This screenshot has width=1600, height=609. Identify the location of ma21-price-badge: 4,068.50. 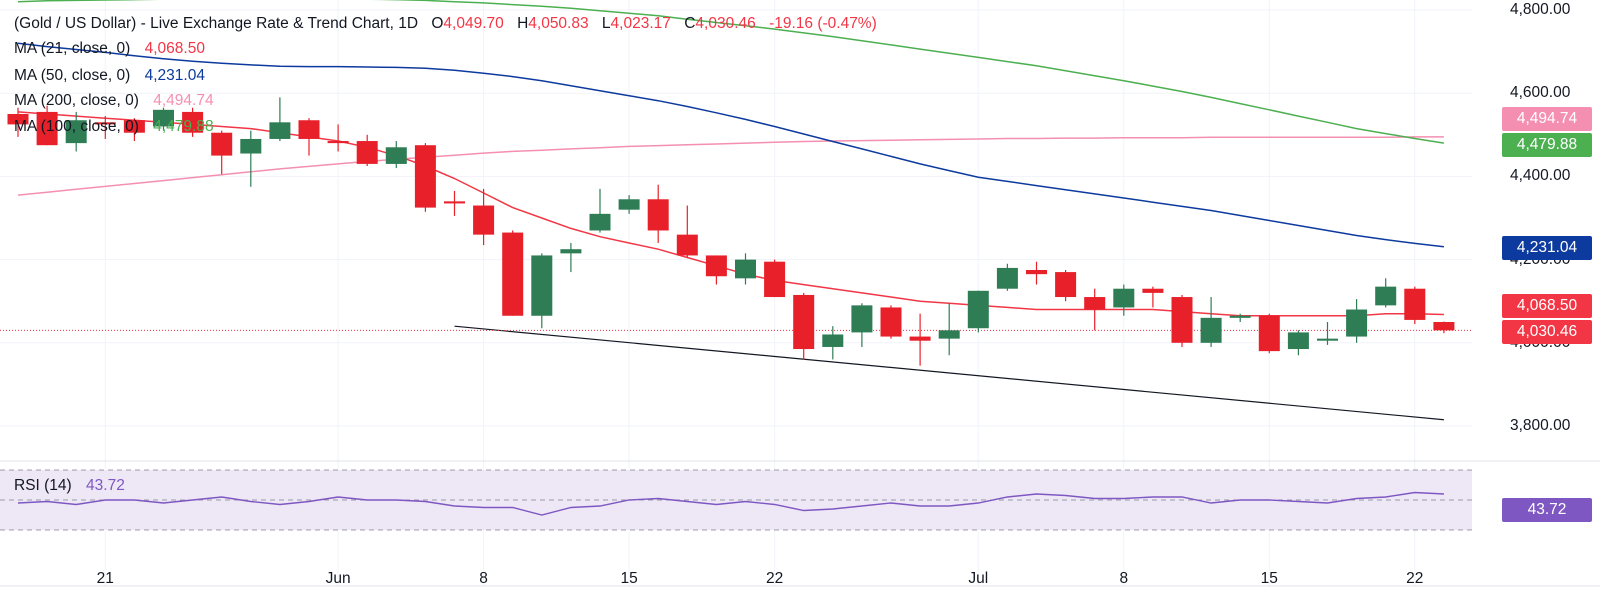
(1547, 306).